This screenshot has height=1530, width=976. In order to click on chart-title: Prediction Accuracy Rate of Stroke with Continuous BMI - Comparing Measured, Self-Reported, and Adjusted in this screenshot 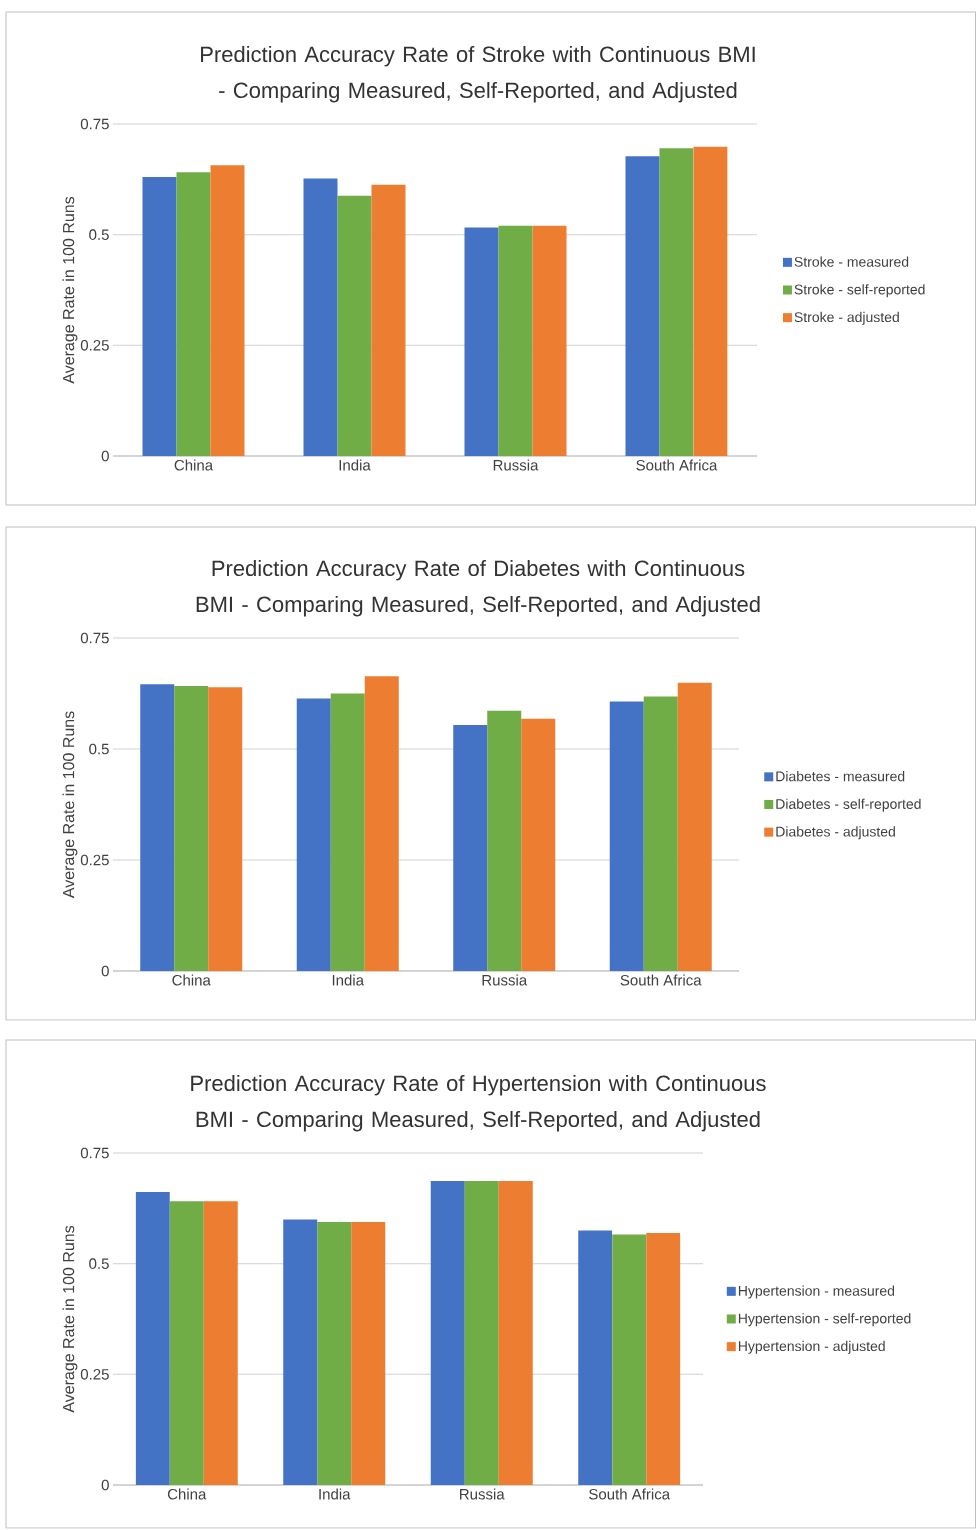, I will do `click(478, 74)`.